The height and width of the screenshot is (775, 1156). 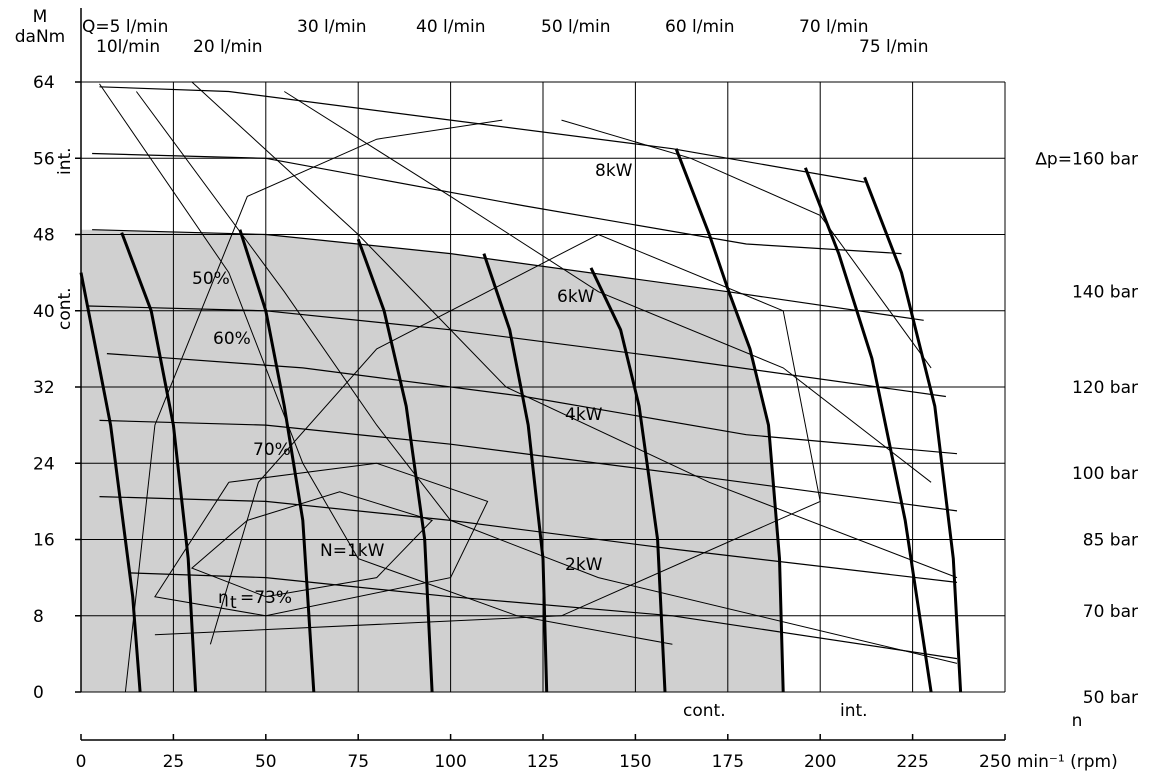 What do you see at coordinates (125, 27) in the screenshot?
I see `flow-label: Q=5 l/min` at bounding box center [125, 27].